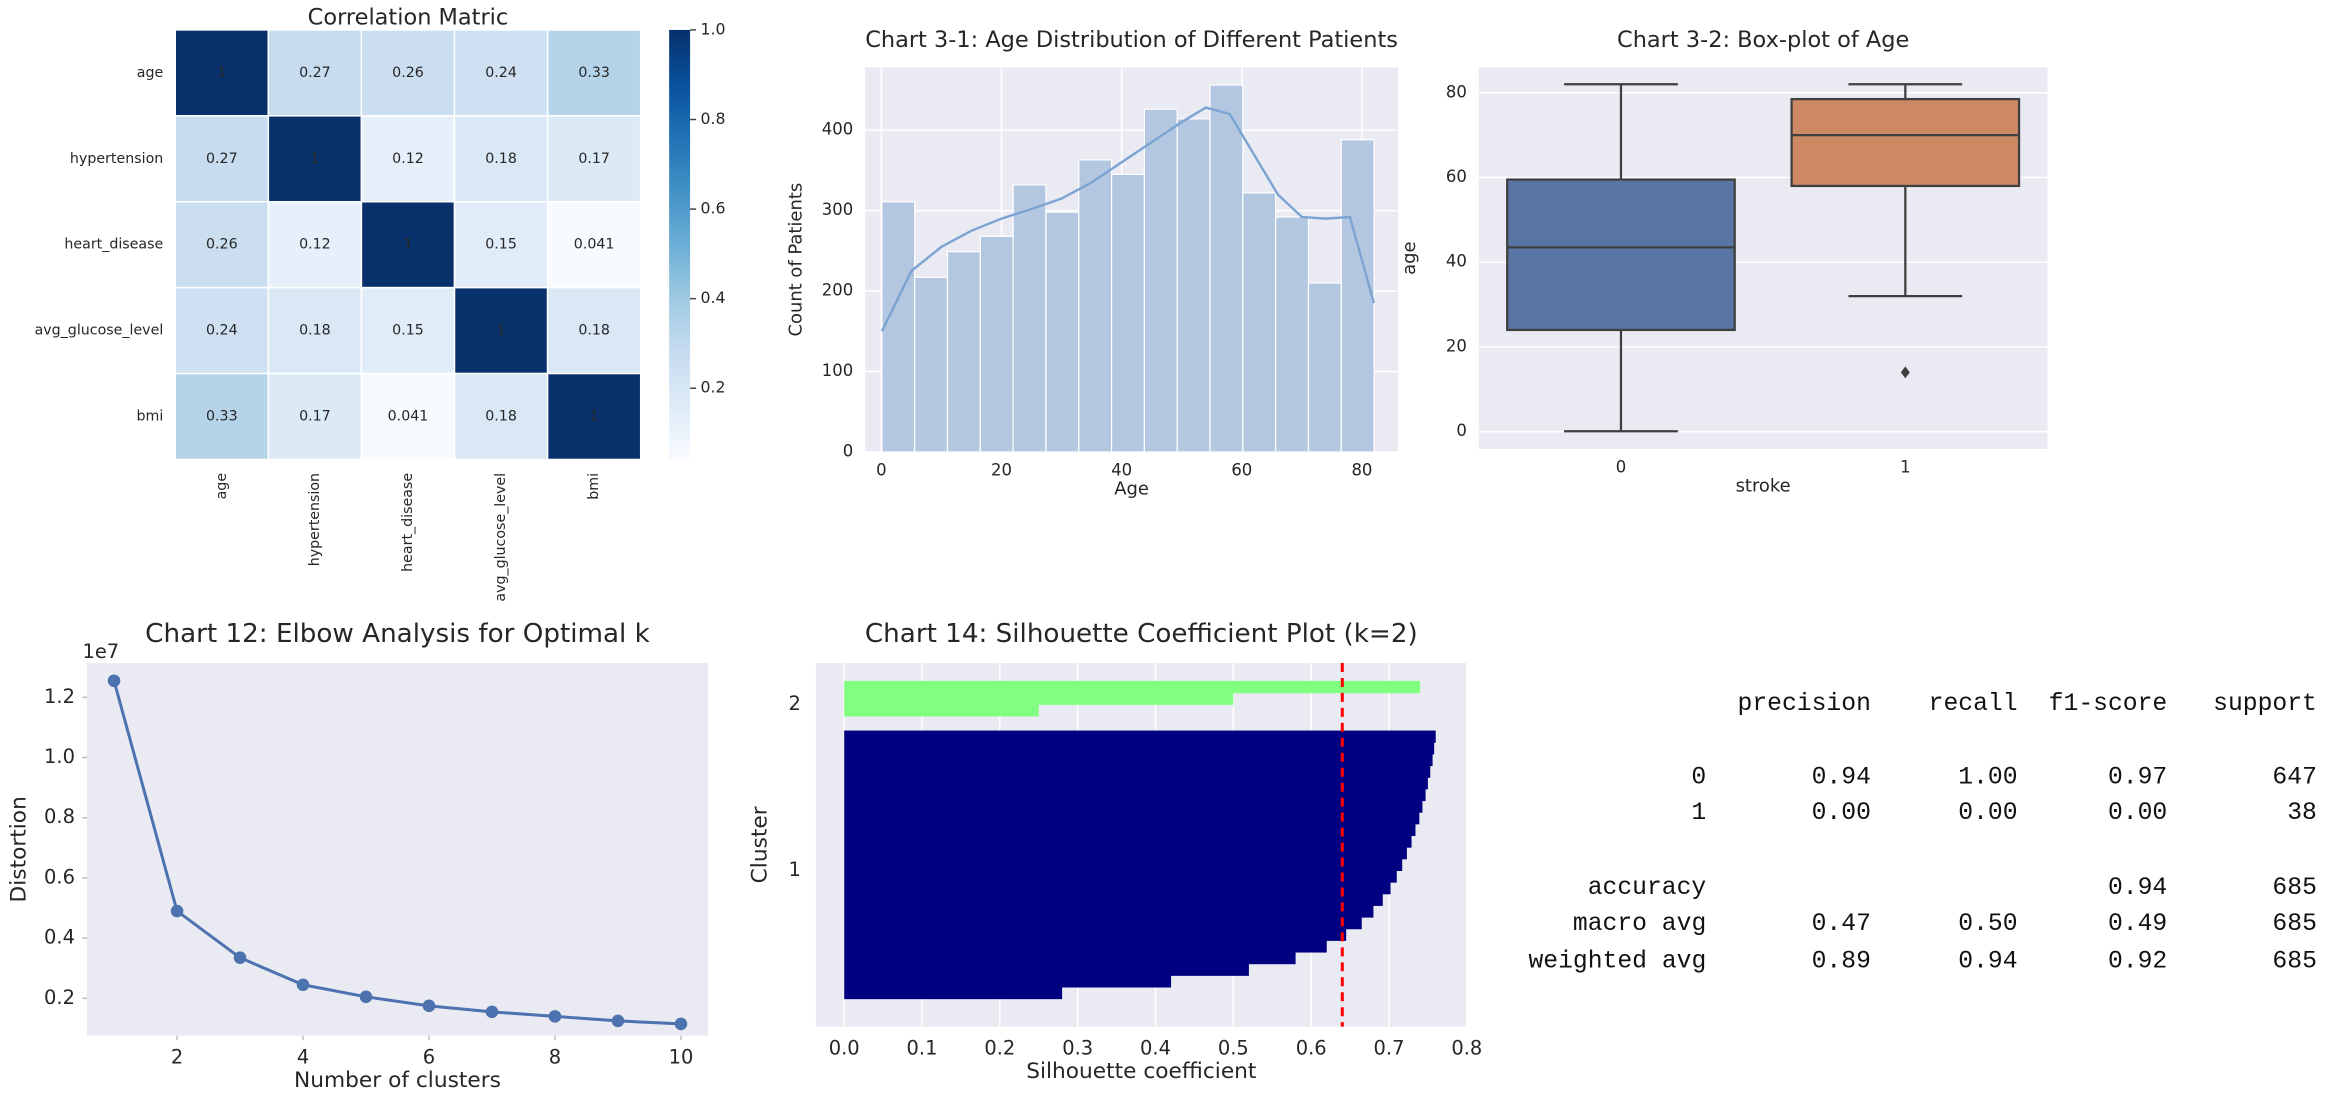  What do you see at coordinates (501, 73) in the screenshot?
I see `cell-label: 0.24` at bounding box center [501, 73].